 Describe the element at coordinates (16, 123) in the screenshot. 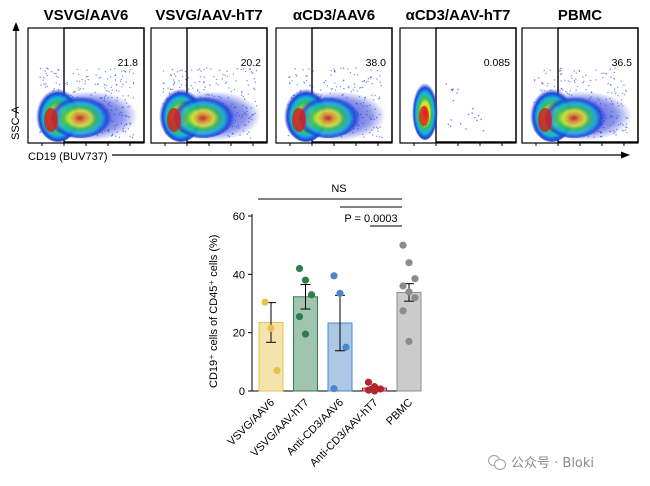

I see `flow-y-label: SSC-A` at that location.